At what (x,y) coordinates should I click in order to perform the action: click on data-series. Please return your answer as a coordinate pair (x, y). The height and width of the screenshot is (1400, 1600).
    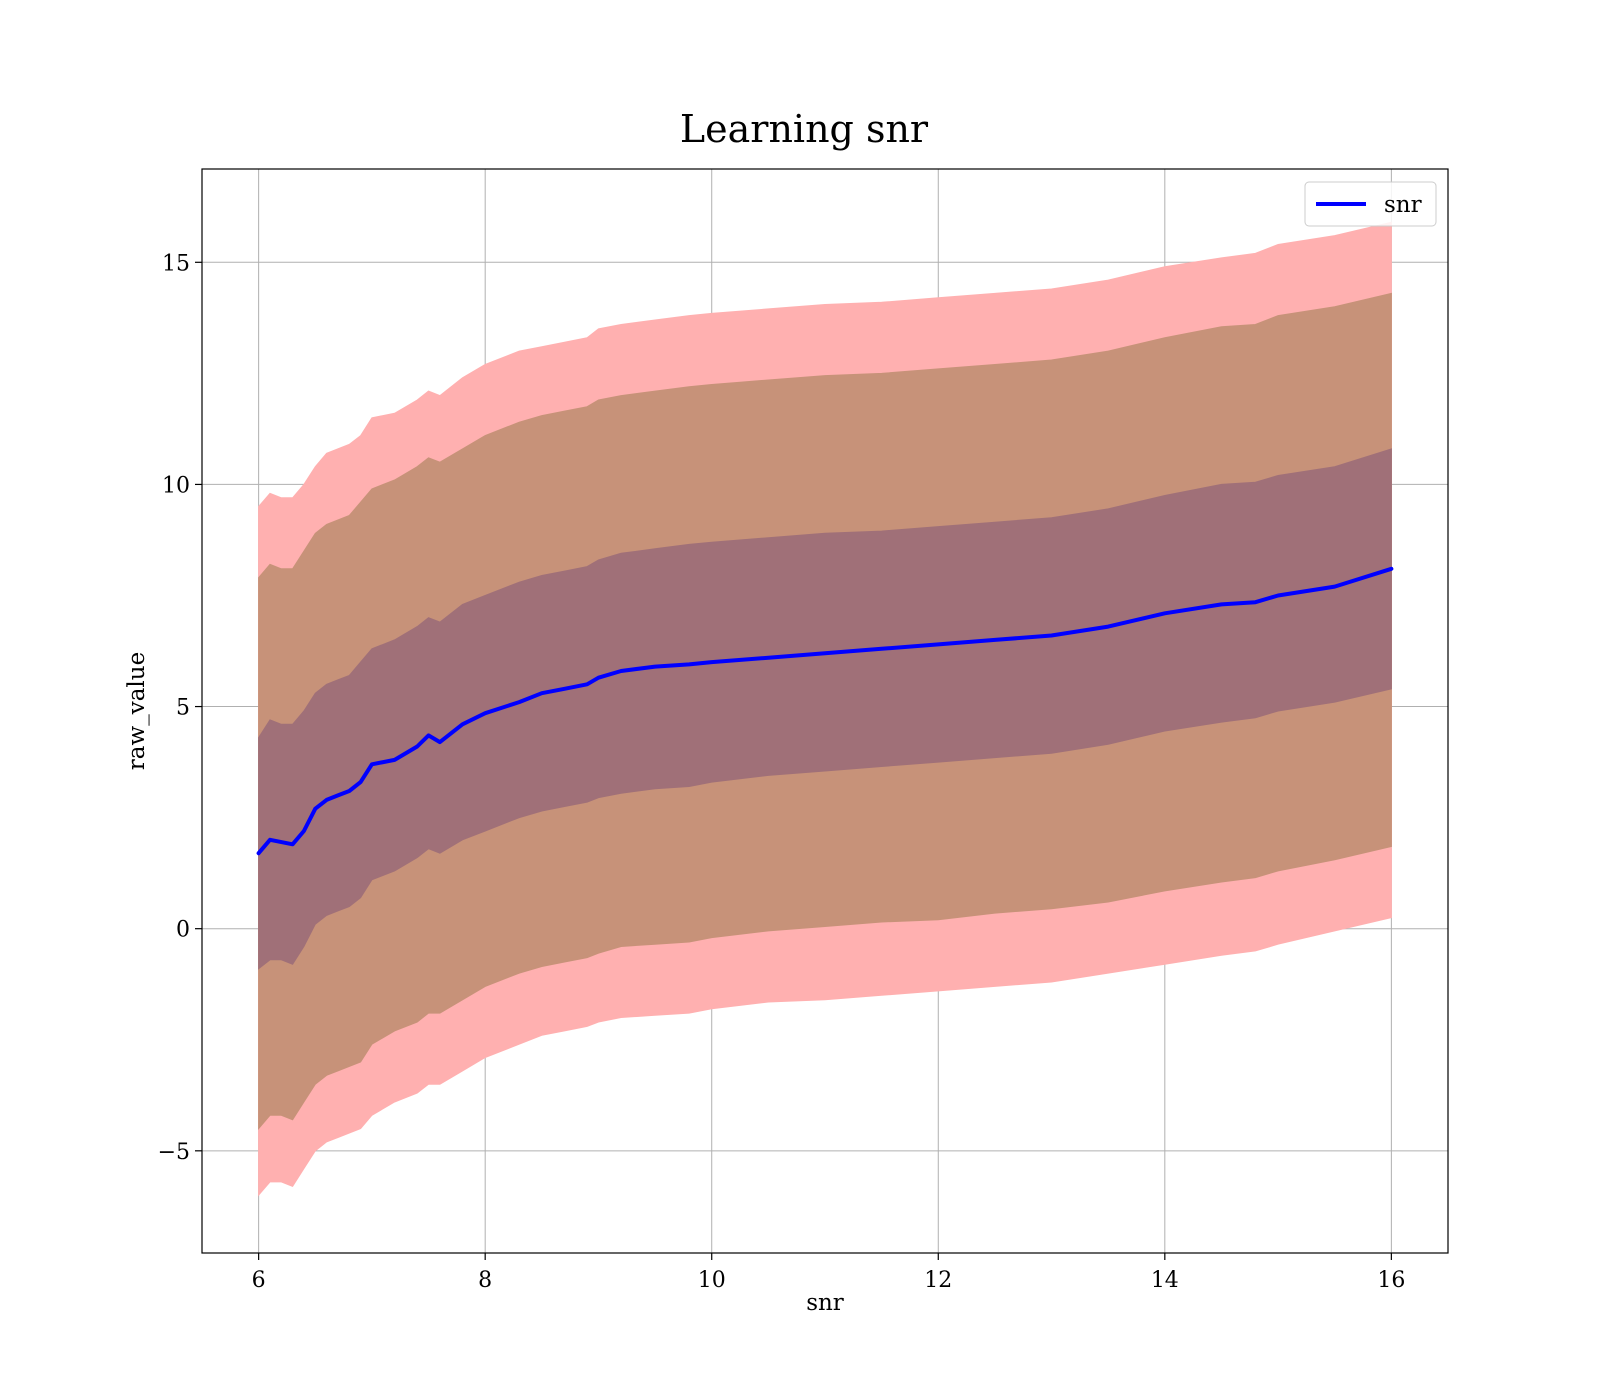
    Looking at the image, I should click on (825, 711).